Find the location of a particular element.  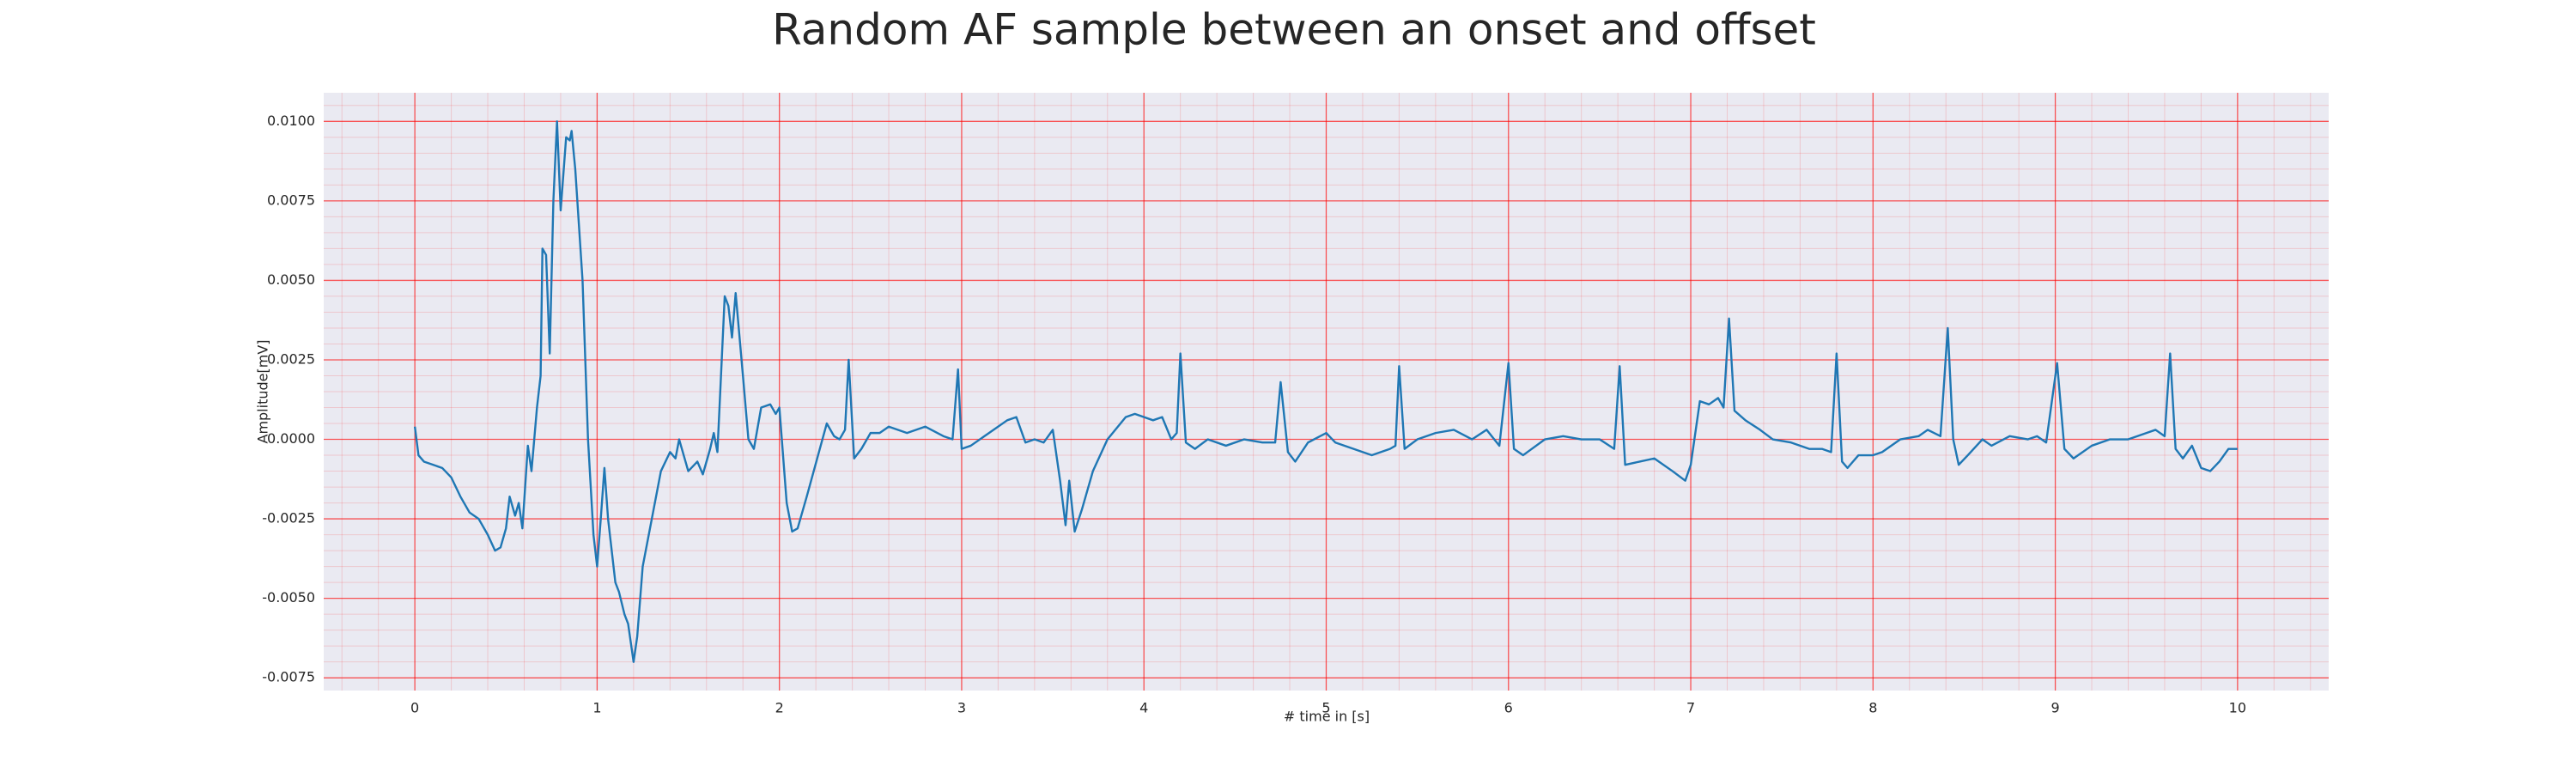

y-tick-label: 0.0100 is located at coordinates (291, 121).